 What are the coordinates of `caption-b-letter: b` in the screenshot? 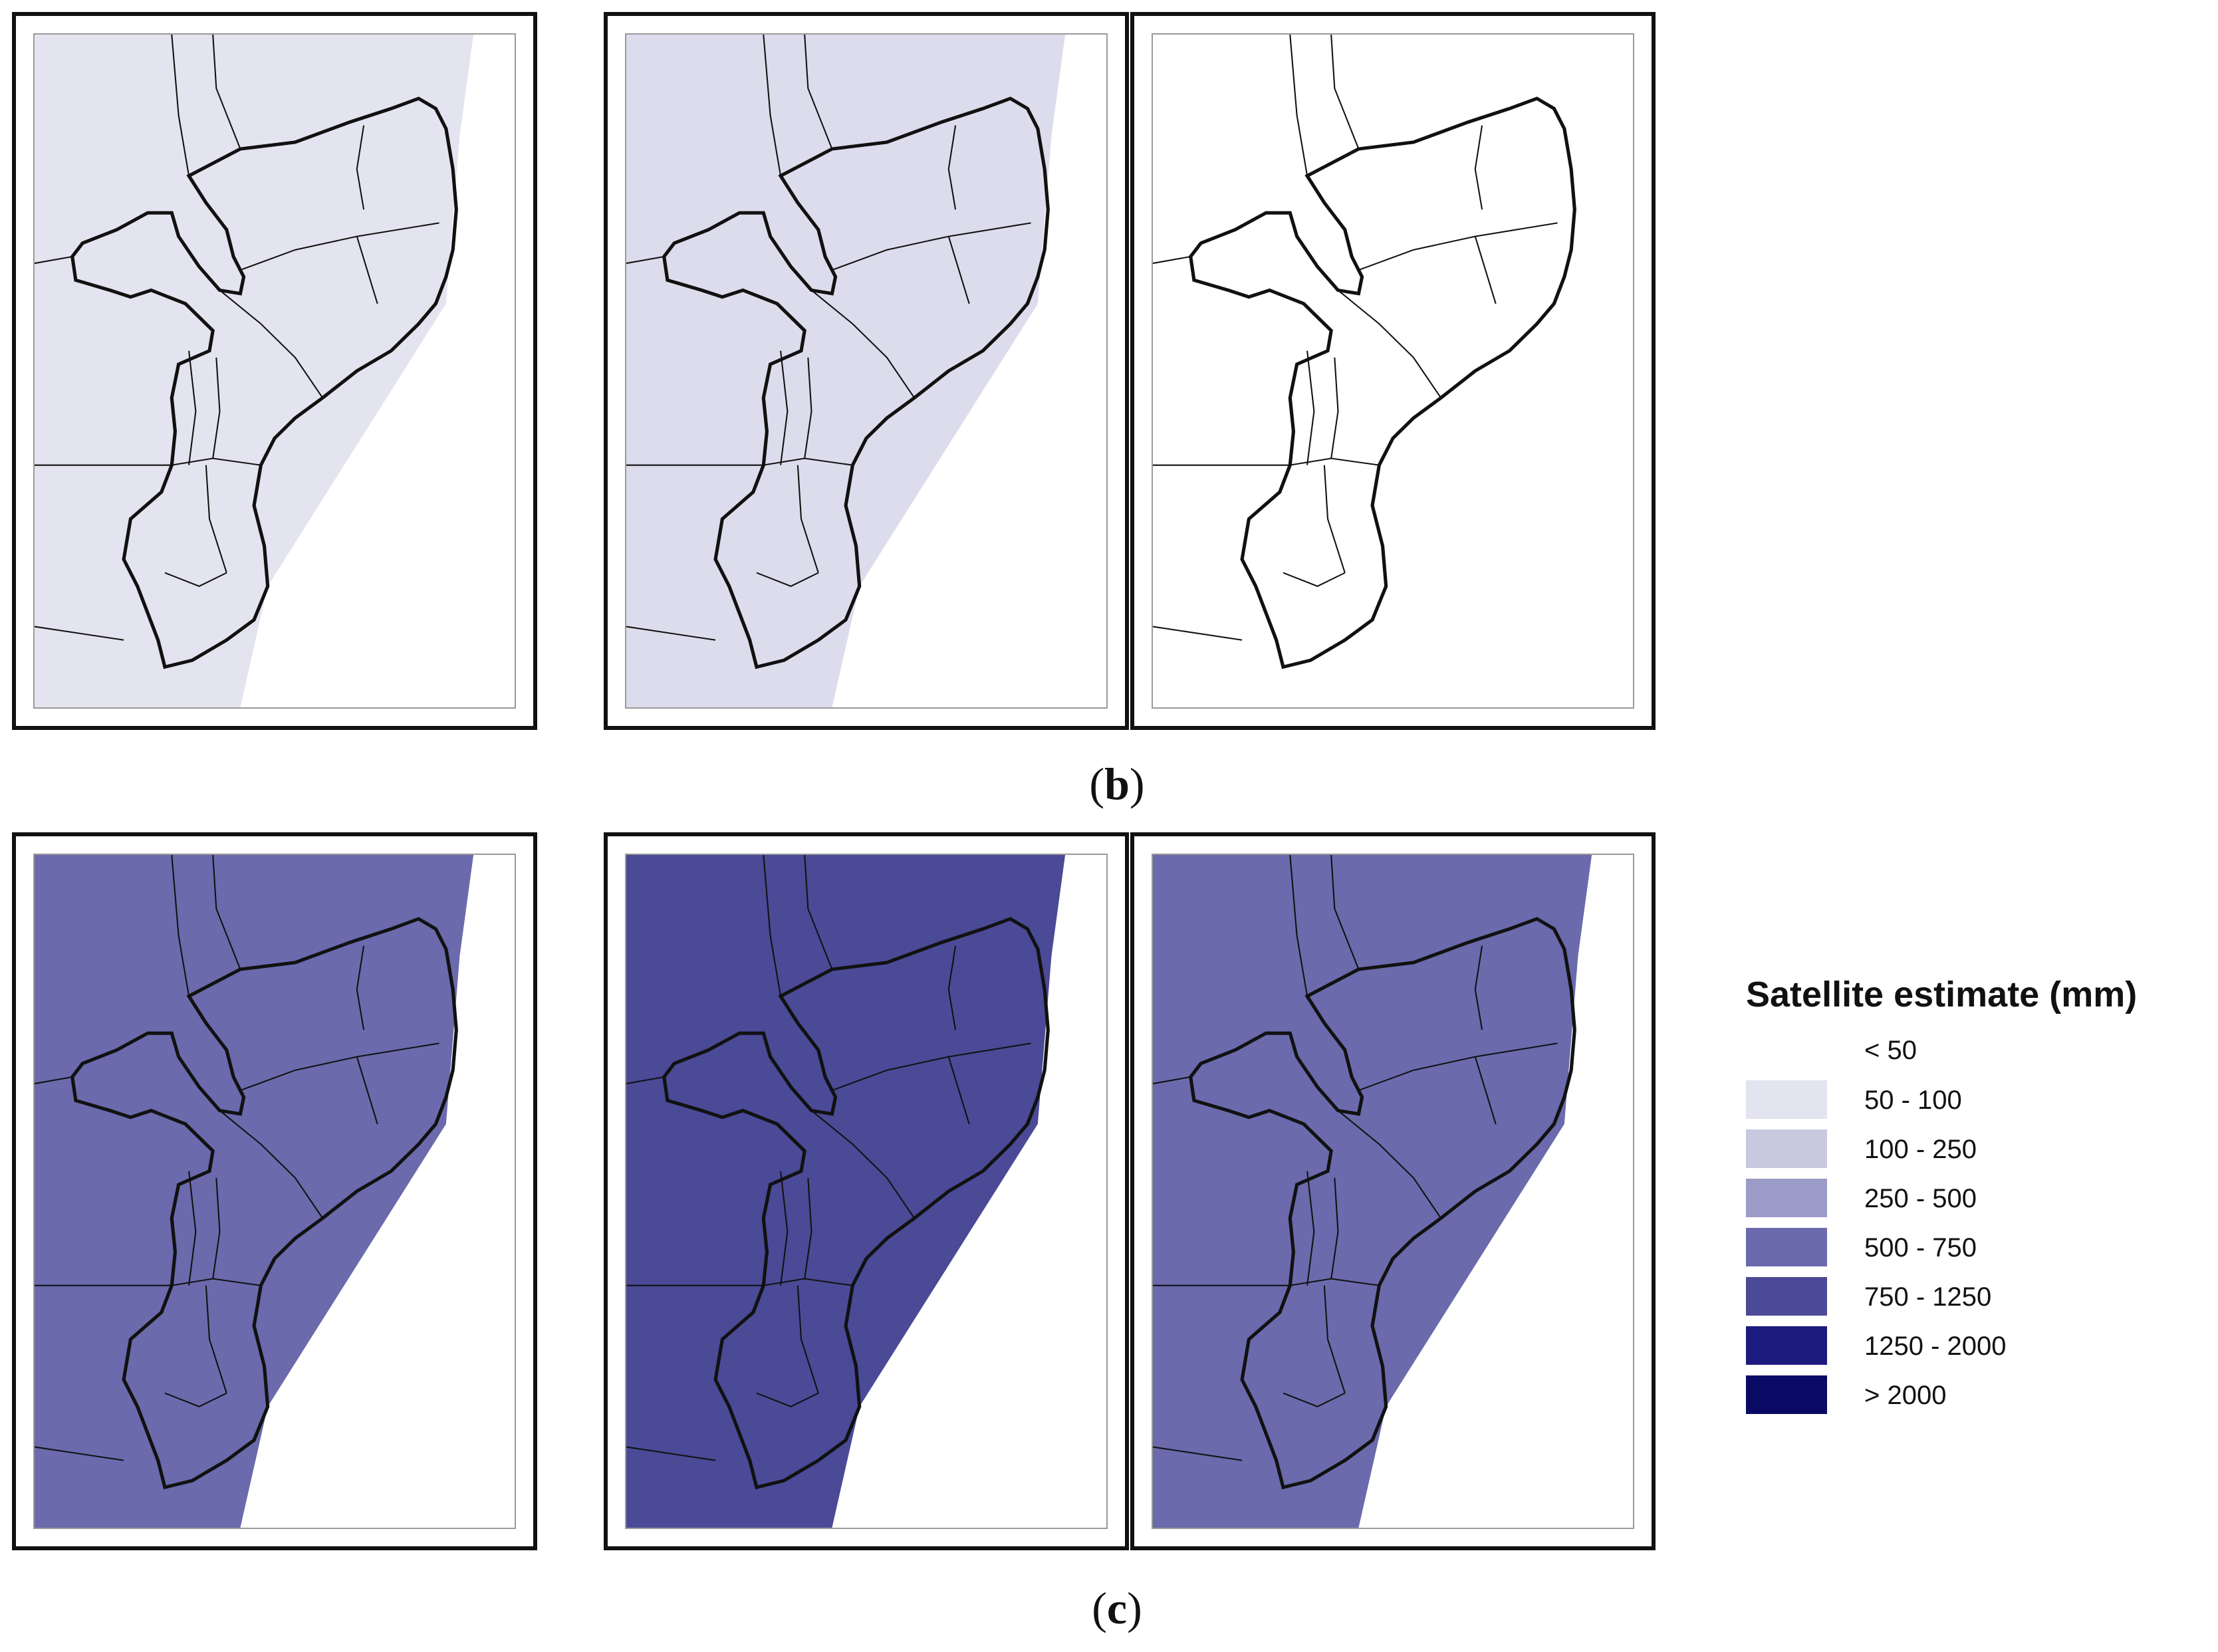 It's located at (1117, 784).